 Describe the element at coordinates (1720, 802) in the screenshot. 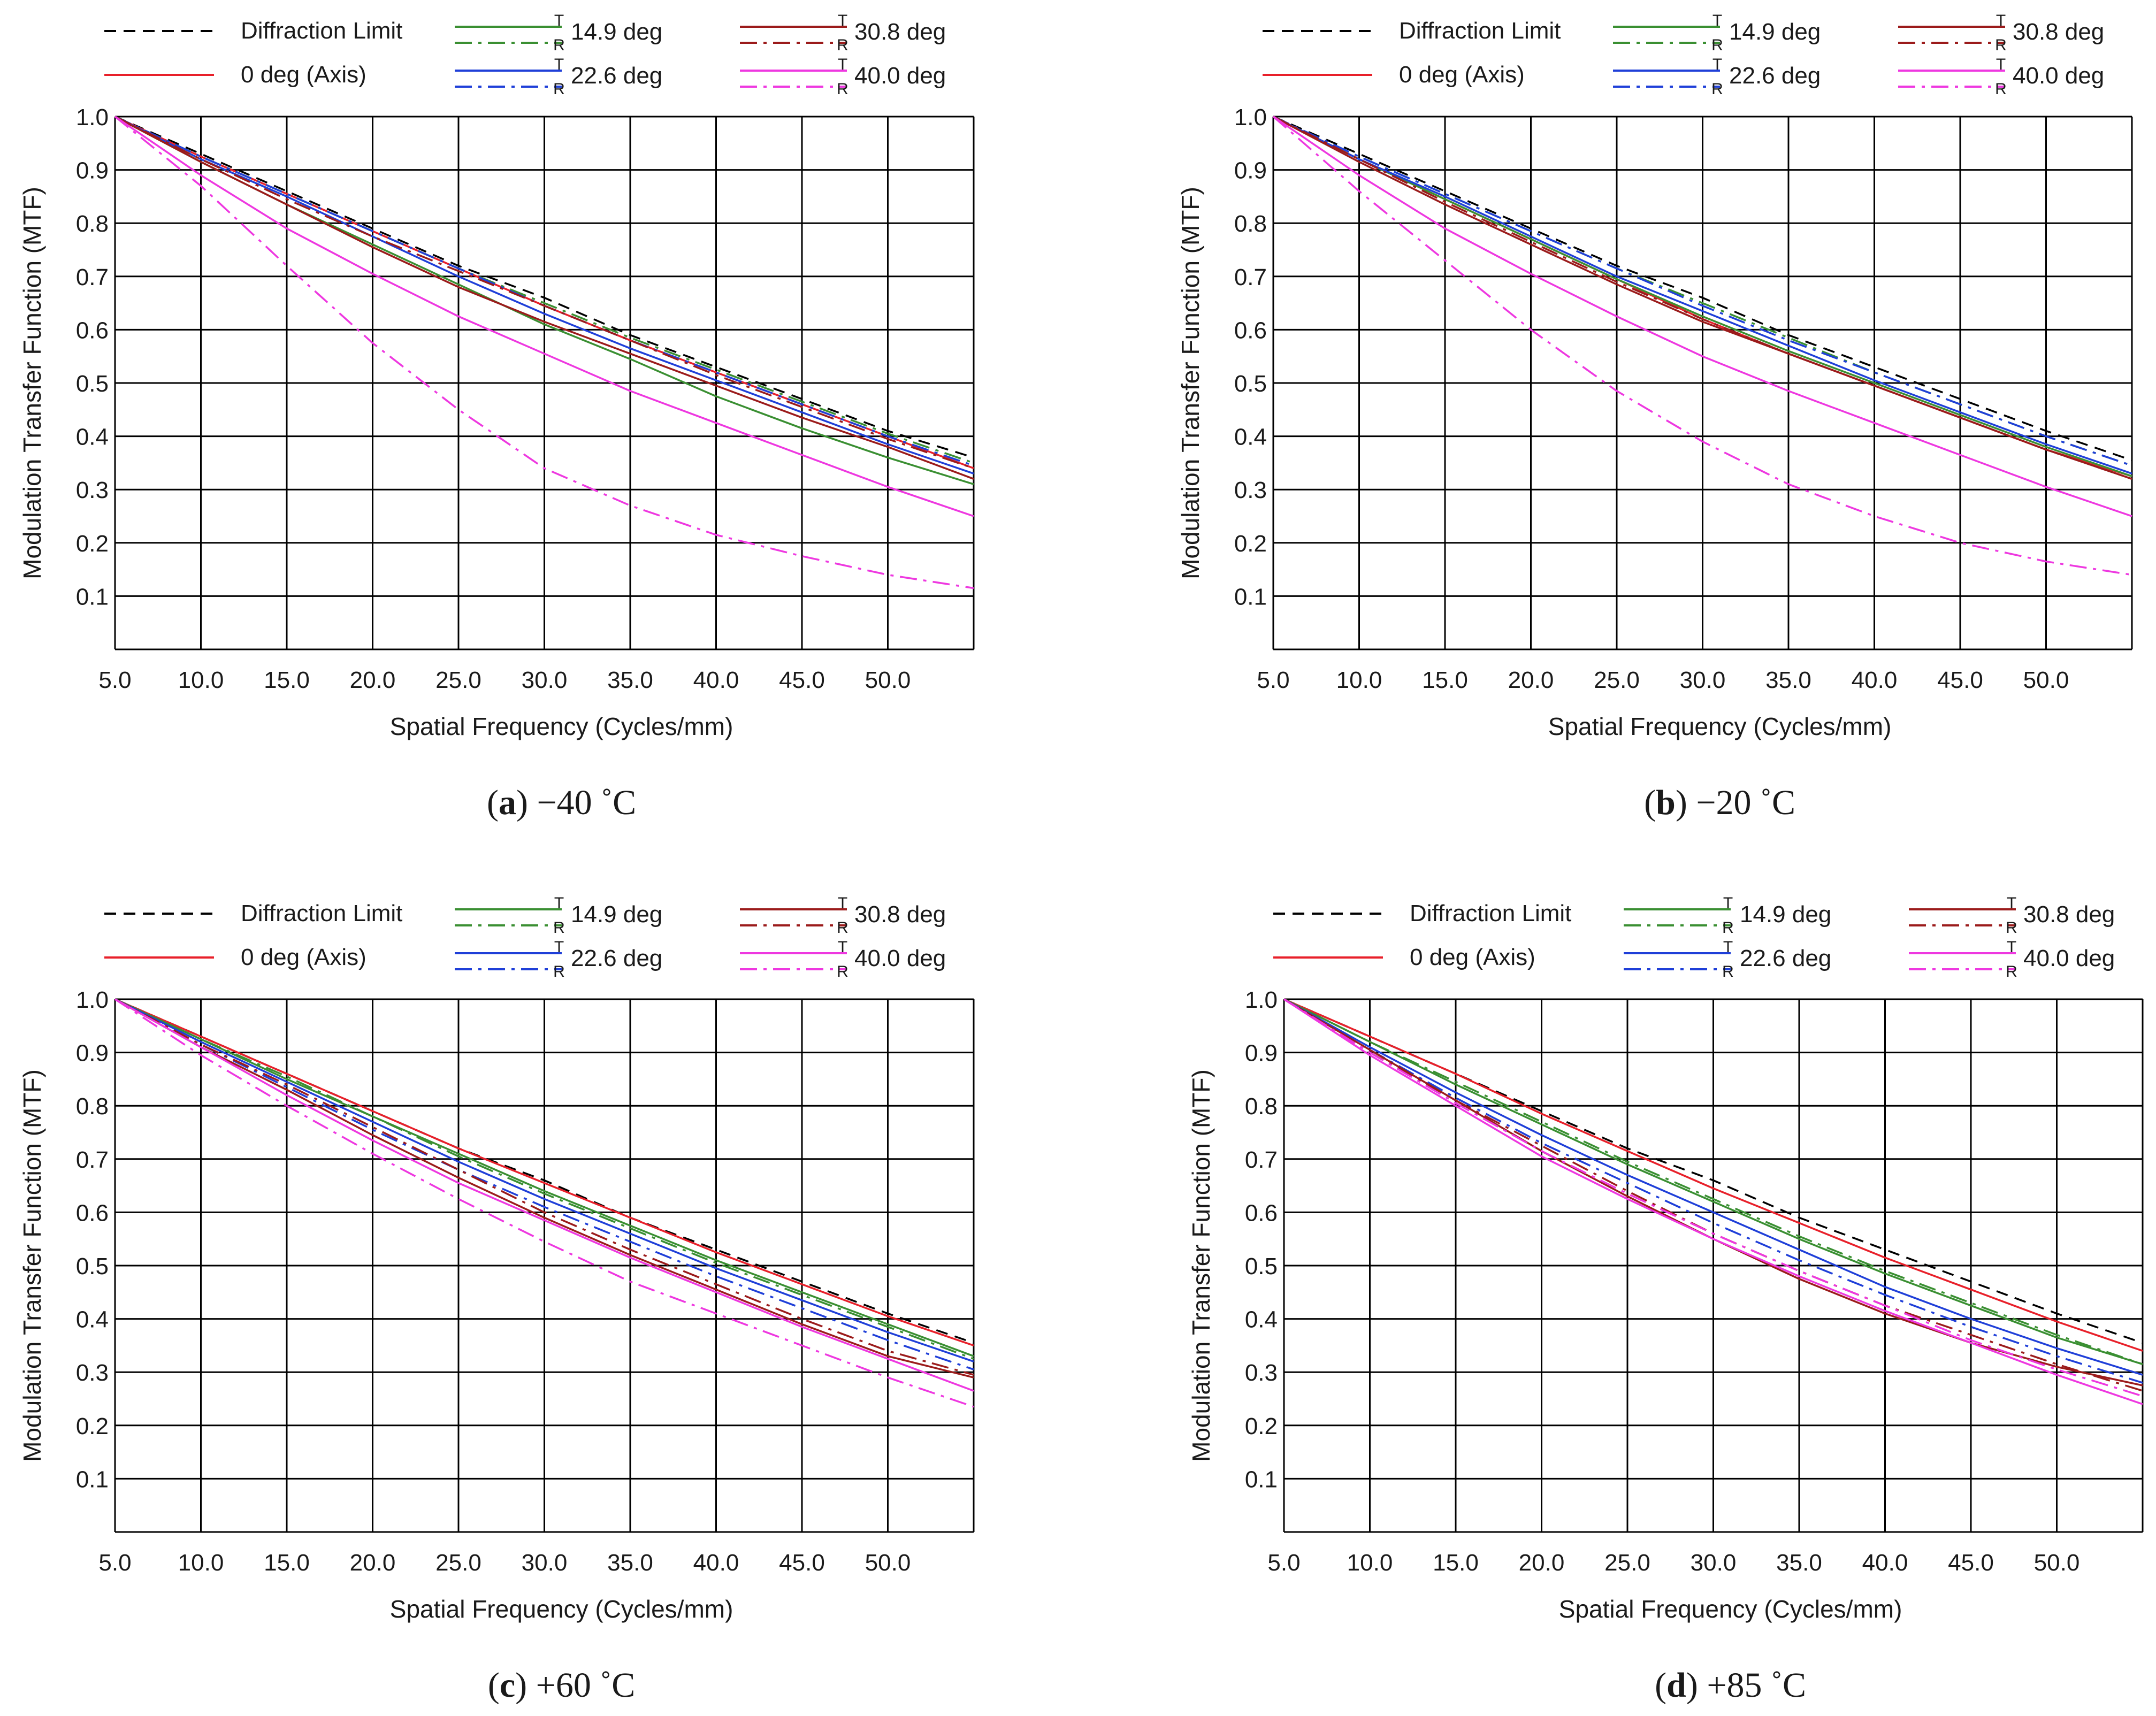

I see `panel-caption: (b) −20 ˚C` at that location.